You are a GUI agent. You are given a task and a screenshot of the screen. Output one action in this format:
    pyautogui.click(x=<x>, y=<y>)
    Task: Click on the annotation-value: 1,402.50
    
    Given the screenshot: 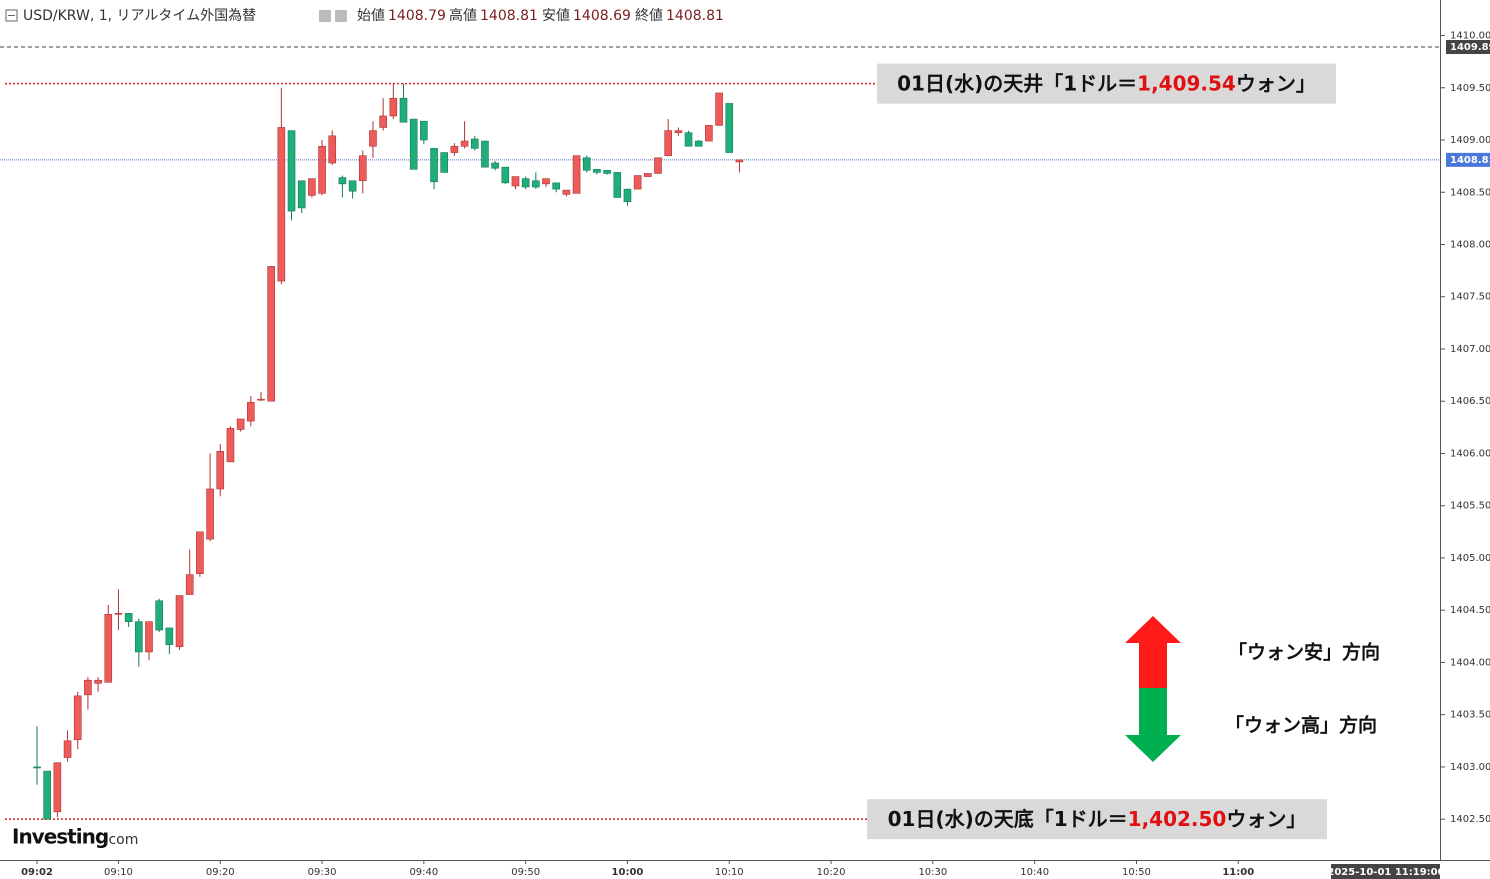 What is the action you would take?
    pyautogui.click(x=1177, y=819)
    